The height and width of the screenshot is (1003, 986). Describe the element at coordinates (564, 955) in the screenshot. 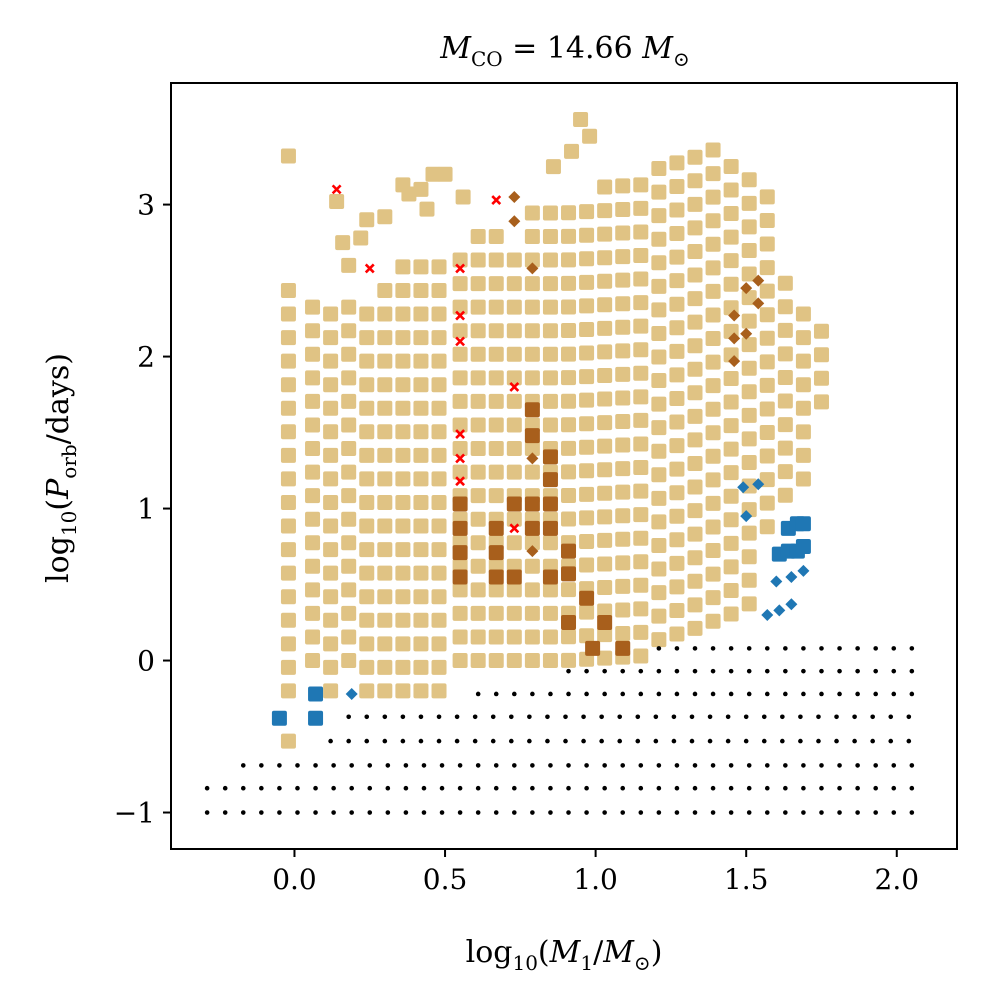

I see `x-axis-label: log10(M1/M⊙)` at that location.